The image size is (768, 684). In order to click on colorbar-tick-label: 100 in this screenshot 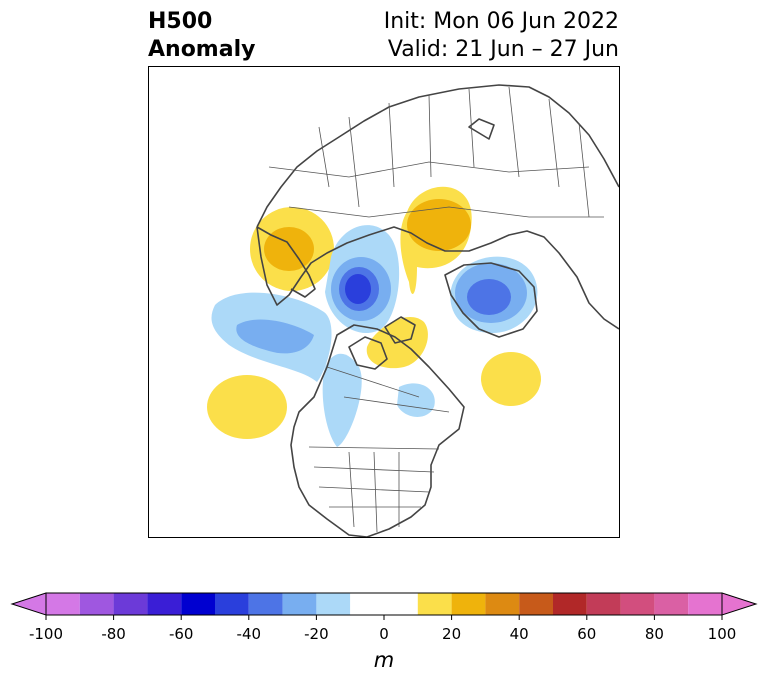, I will do `click(722, 634)`.